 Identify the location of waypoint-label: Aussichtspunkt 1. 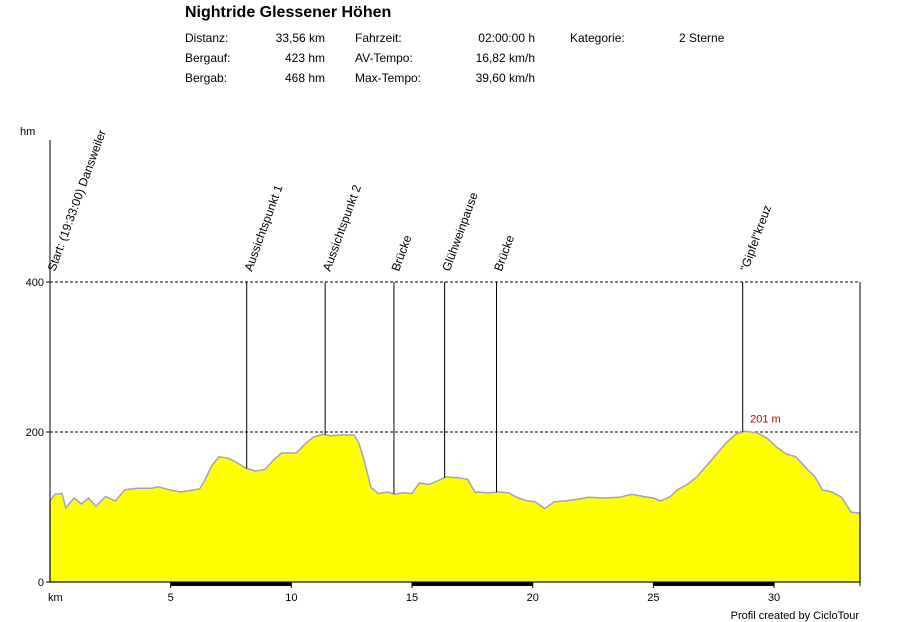
(263, 228).